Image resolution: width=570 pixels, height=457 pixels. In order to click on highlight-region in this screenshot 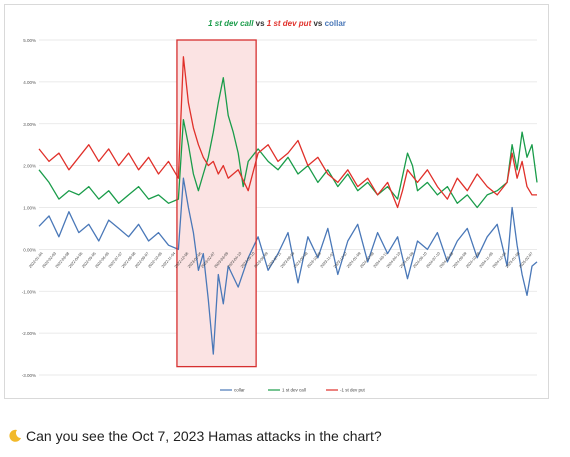, I will do `click(216, 203)`.